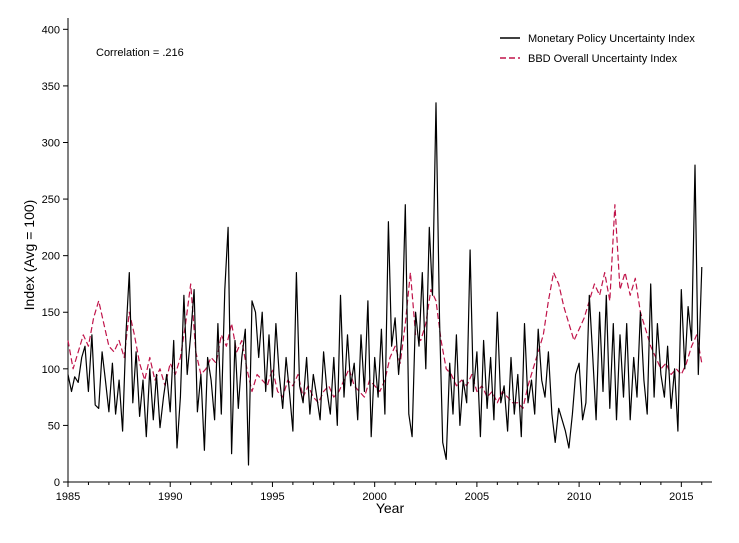 The height and width of the screenshot is (543, 739). Describe the element at coordinates (477, 497) in the screenshot. I see `x-tick-label: 2005` at that location.